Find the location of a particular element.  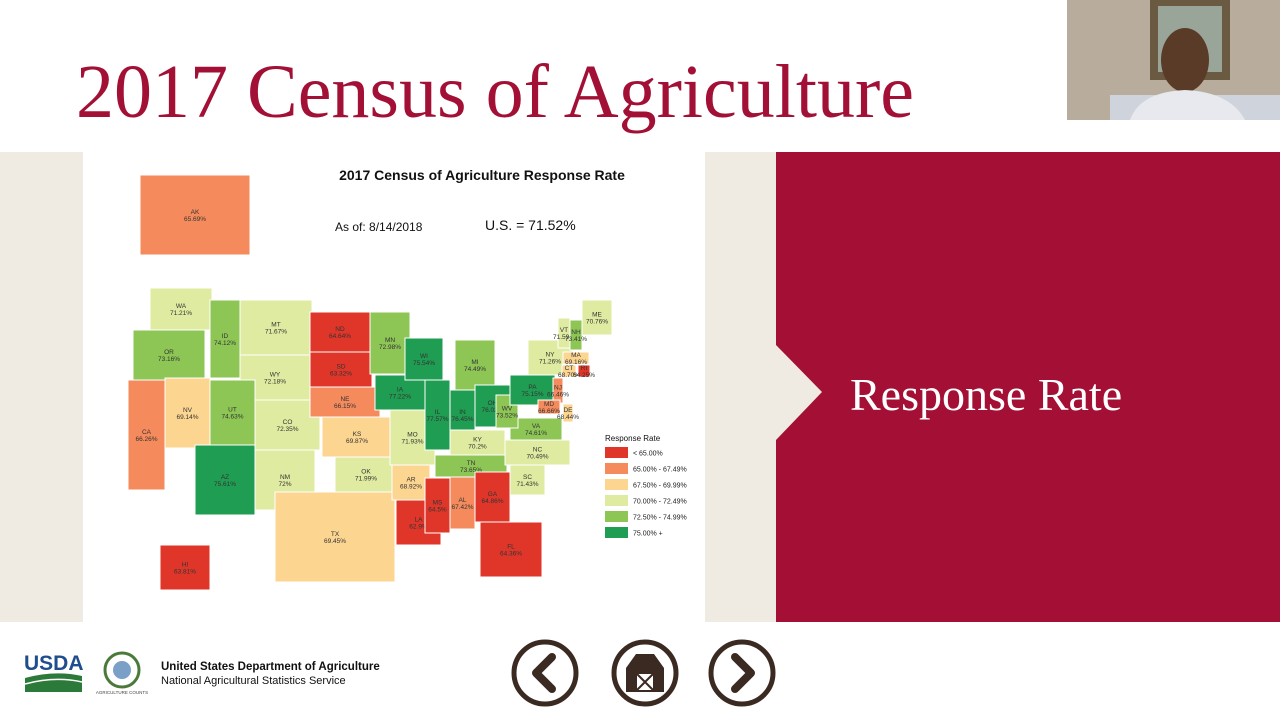

us-rate: U.S. = 71.52% is located at coordinates (530, 225).